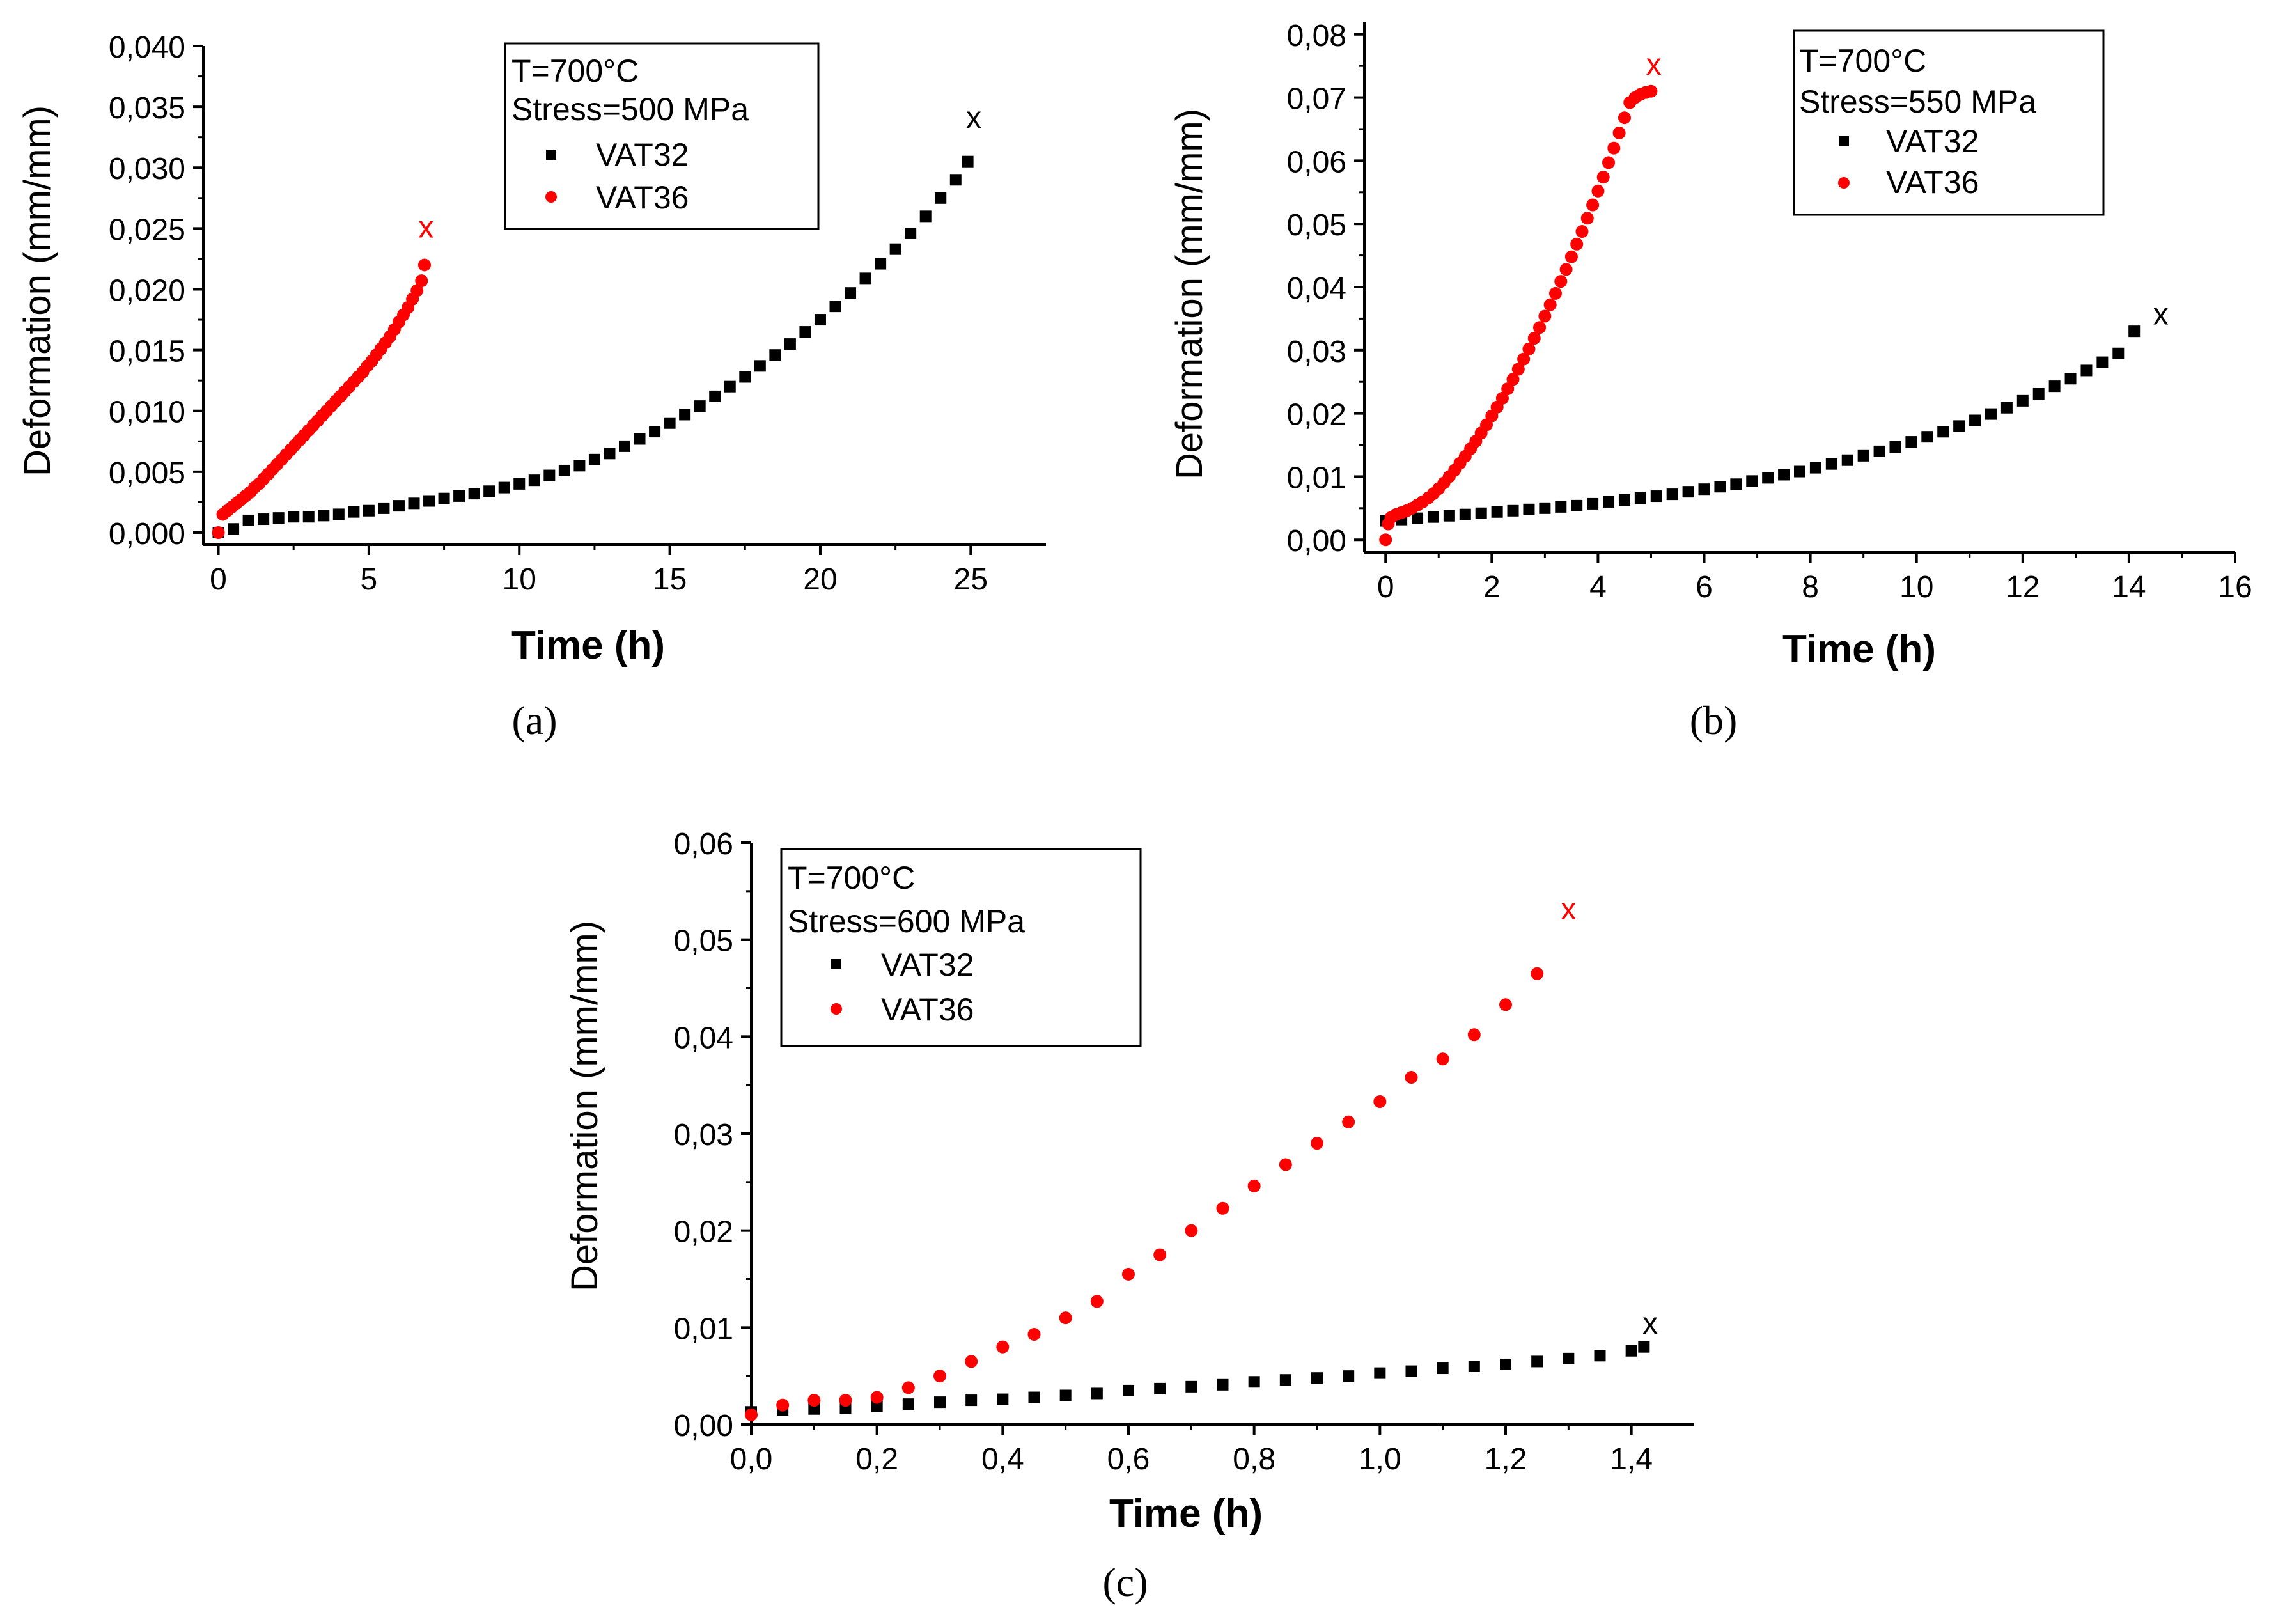 Image resolution: width=2285 pixels, height=1624 pixels. Describe the element at coordinates (1916, 587) in the screenshot. I see `x-tick-label: 10` at that location.